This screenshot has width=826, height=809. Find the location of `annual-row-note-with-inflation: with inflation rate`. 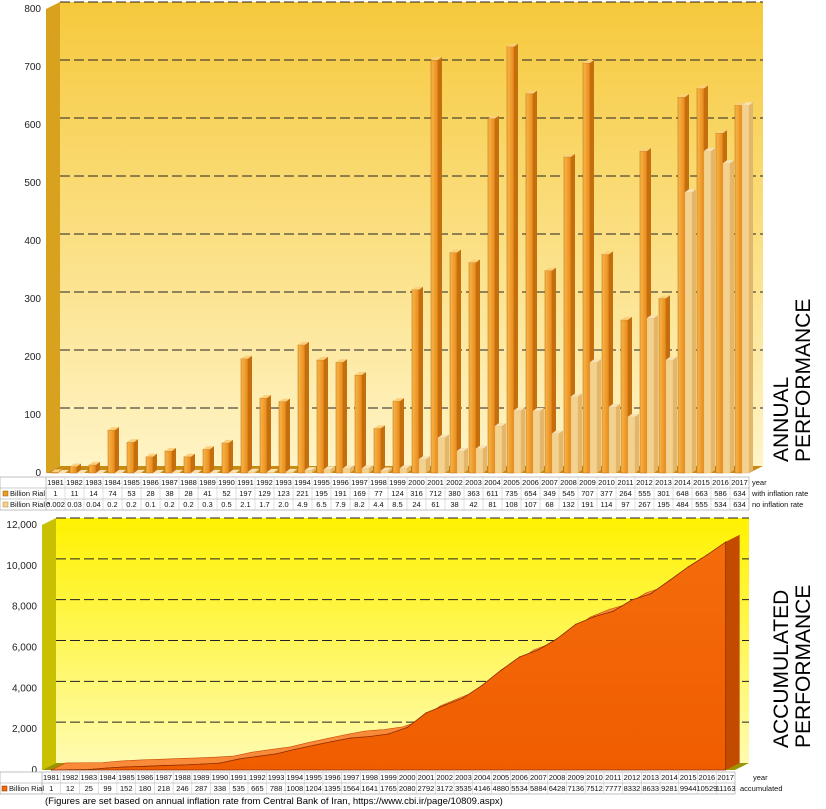

annual-row-note-with-inflation: with inflation rate is located at coordinates (779, 493).